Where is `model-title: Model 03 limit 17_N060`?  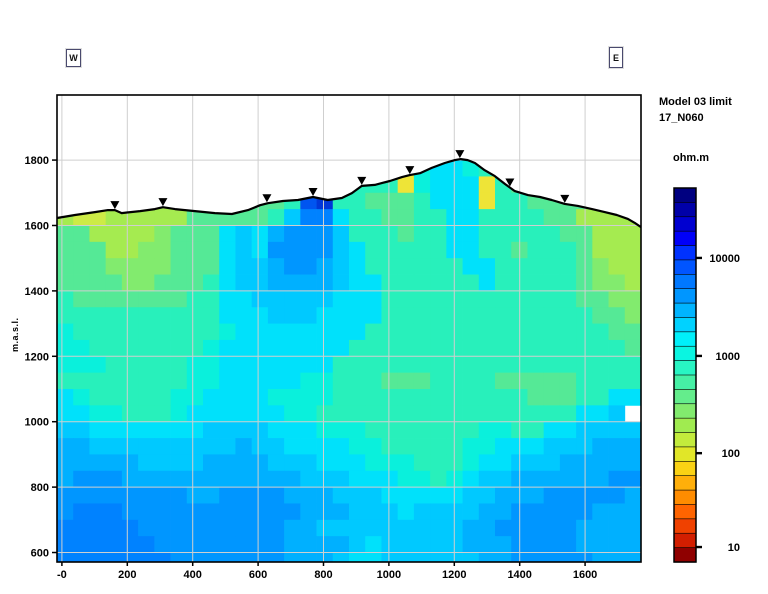
model-title: Model 03 limit 17_N060 is located at coordinates (712, 110).